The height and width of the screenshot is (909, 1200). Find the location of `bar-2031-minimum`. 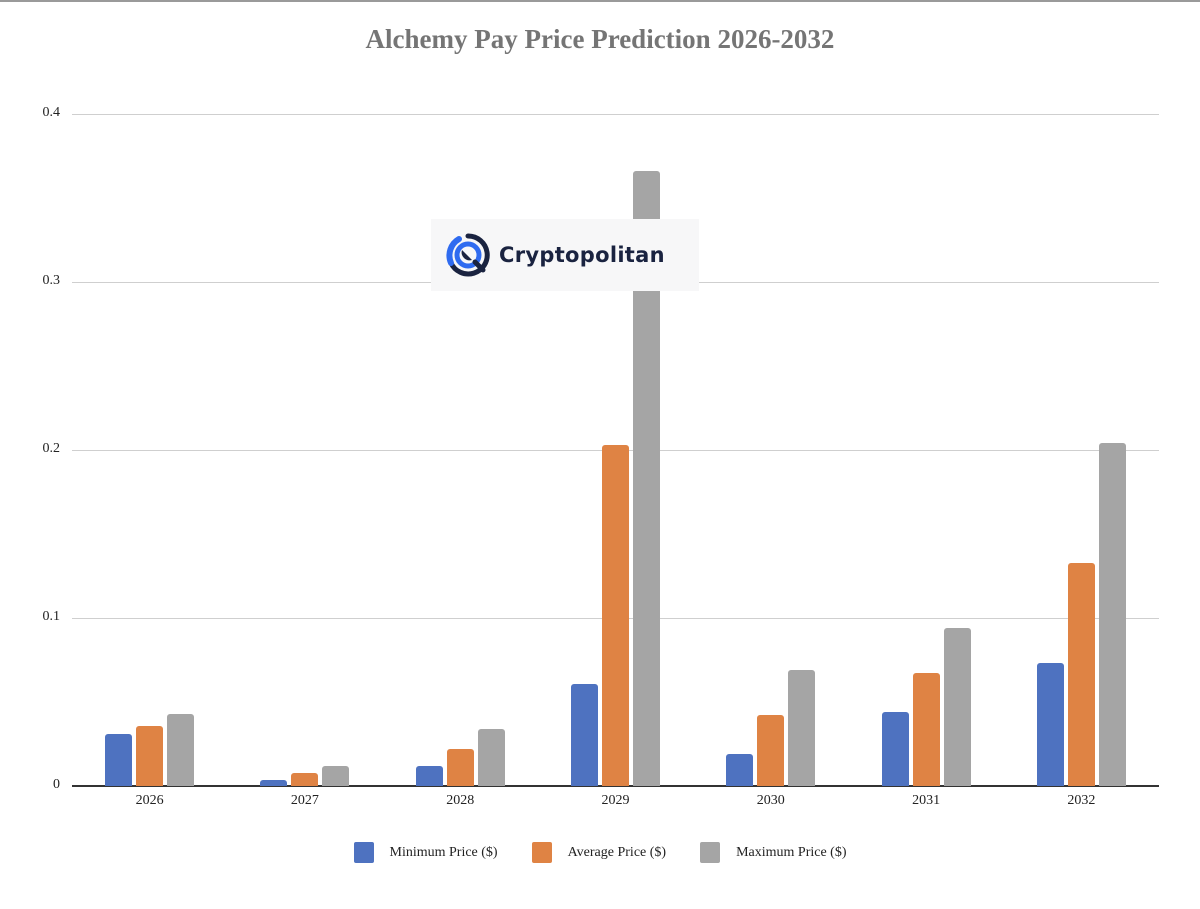

bar-2031-minimum is located at coordinates (895, 749).